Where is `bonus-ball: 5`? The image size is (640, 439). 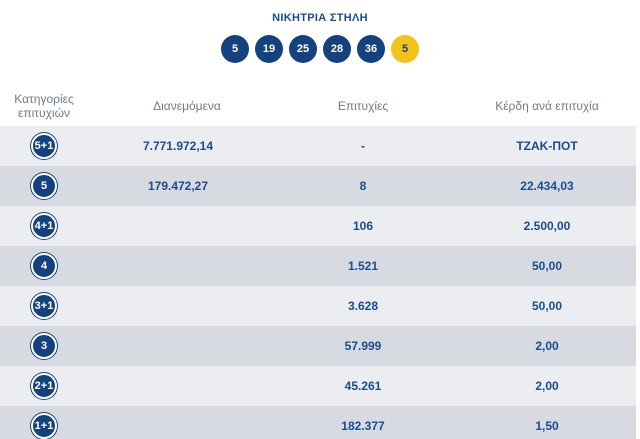 bonus-ball: 5 is located at coordinates (405, 49).